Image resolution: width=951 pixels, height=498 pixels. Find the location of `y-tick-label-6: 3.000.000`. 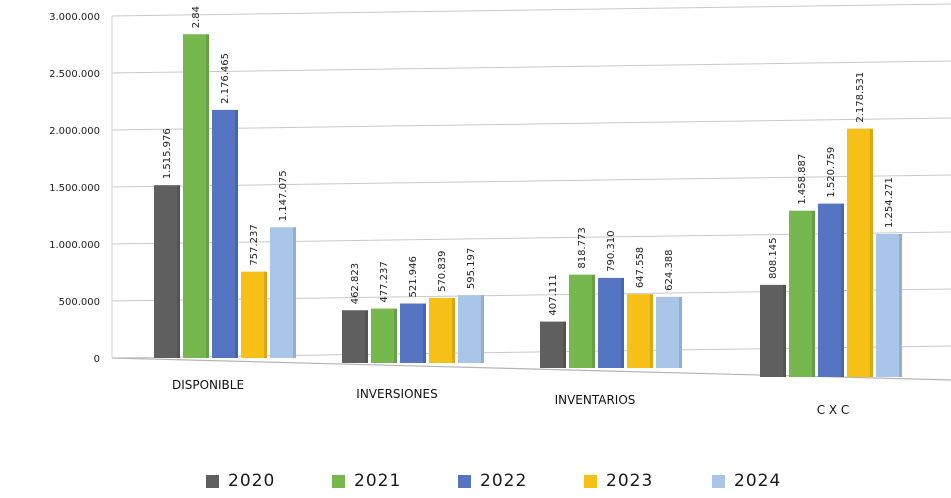

y-tick-label-6: 3.000.000 is located at coordinates (74, 17).